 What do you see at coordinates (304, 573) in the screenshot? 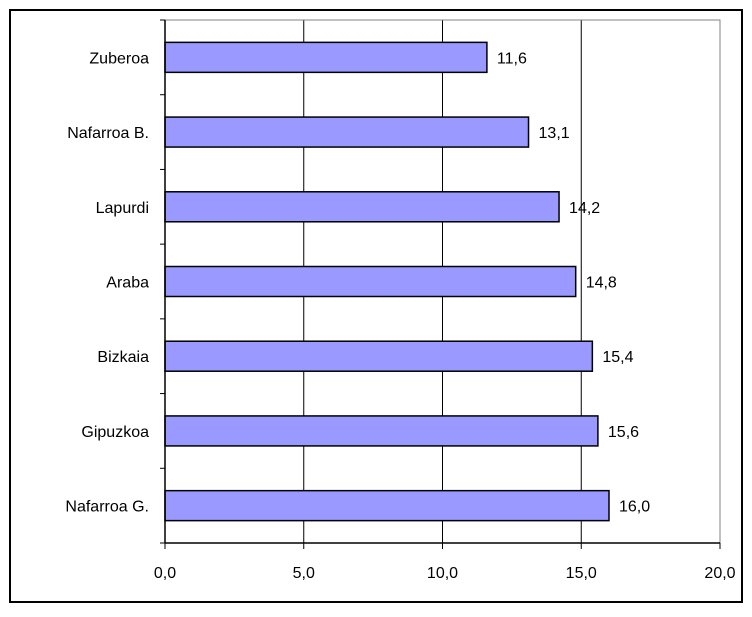
I see `x-tick-label: 5,0` at bounding box center [304, 573].